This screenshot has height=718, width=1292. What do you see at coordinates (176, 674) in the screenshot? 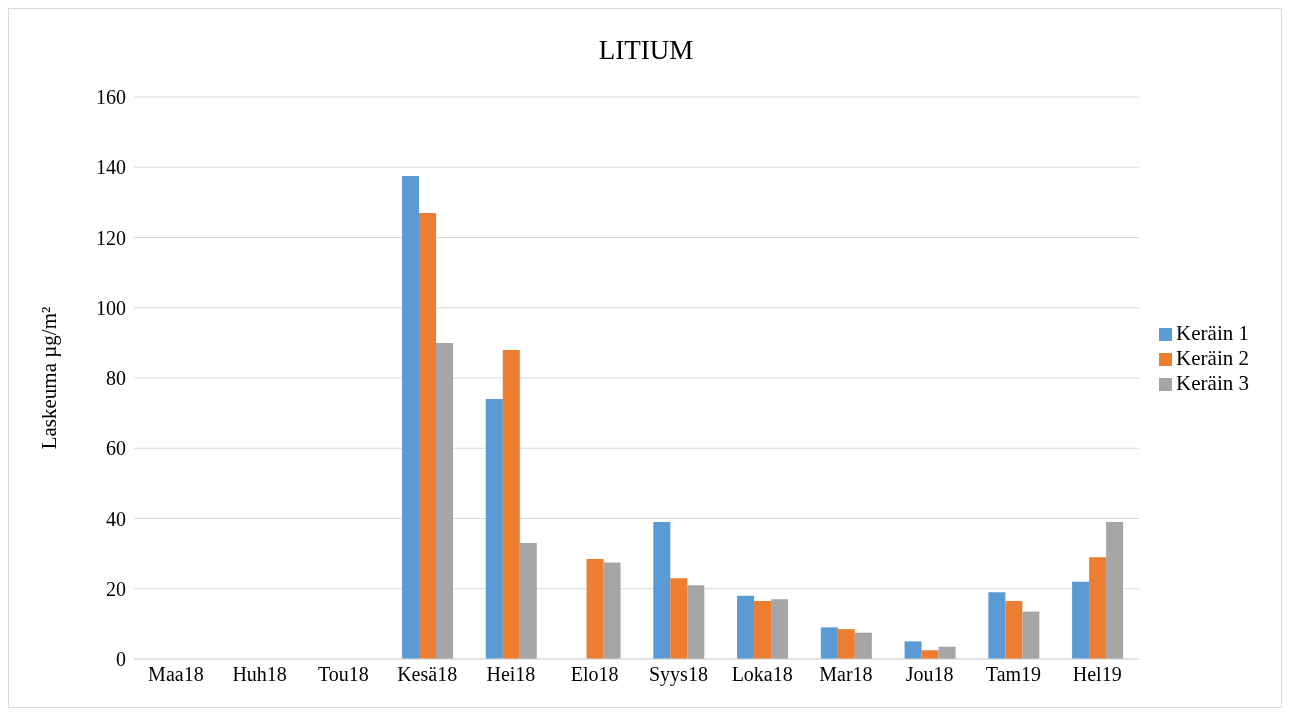
I see `x-tick-label: Maa18` at bounding box center [176, 674].